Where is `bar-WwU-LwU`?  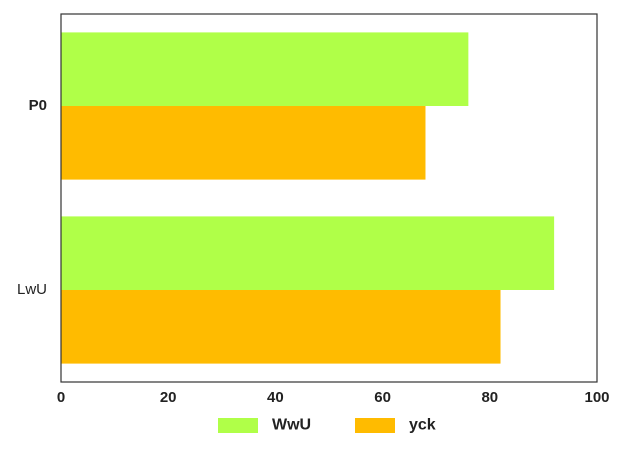 bar-WwU-LwU is located at coordinates (308, 253).